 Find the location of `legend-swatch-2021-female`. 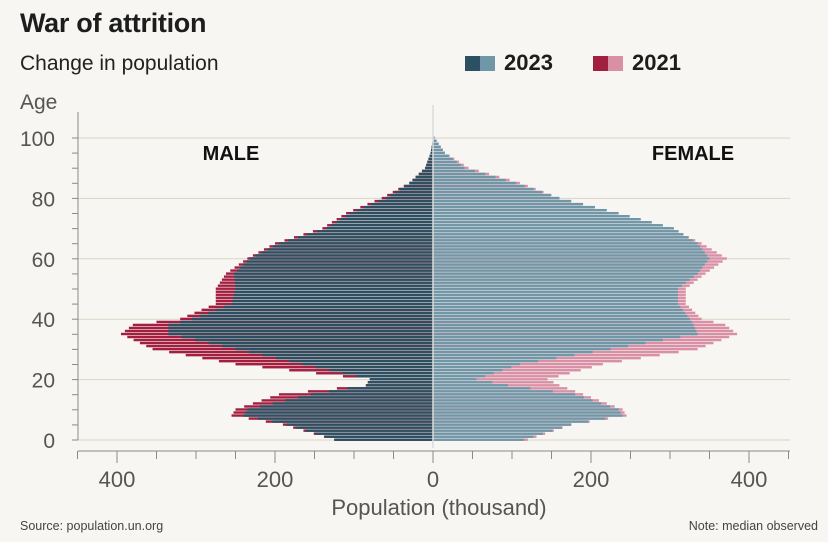

legend-swatch-2021-female is located at coordinates (615, 63).